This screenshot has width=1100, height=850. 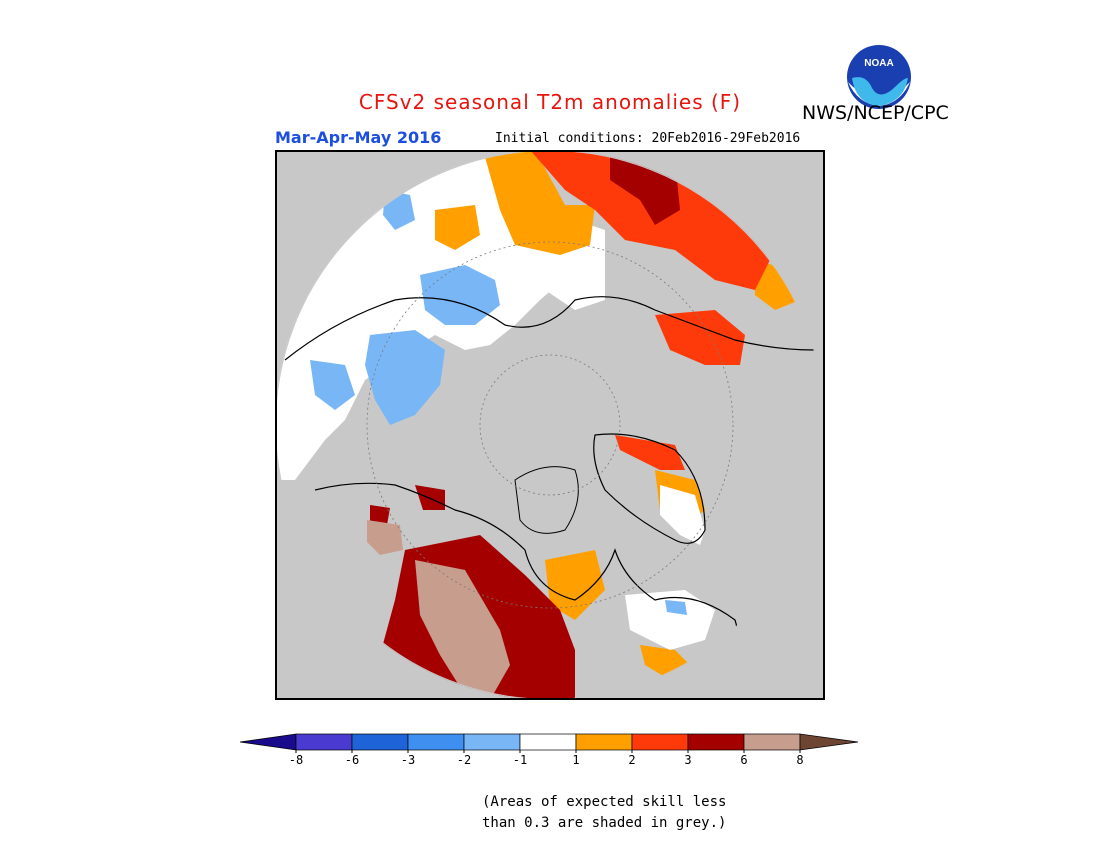 I want to click on skill-note-line1: (Areas of expected skill less, so click(x=604, y=802).